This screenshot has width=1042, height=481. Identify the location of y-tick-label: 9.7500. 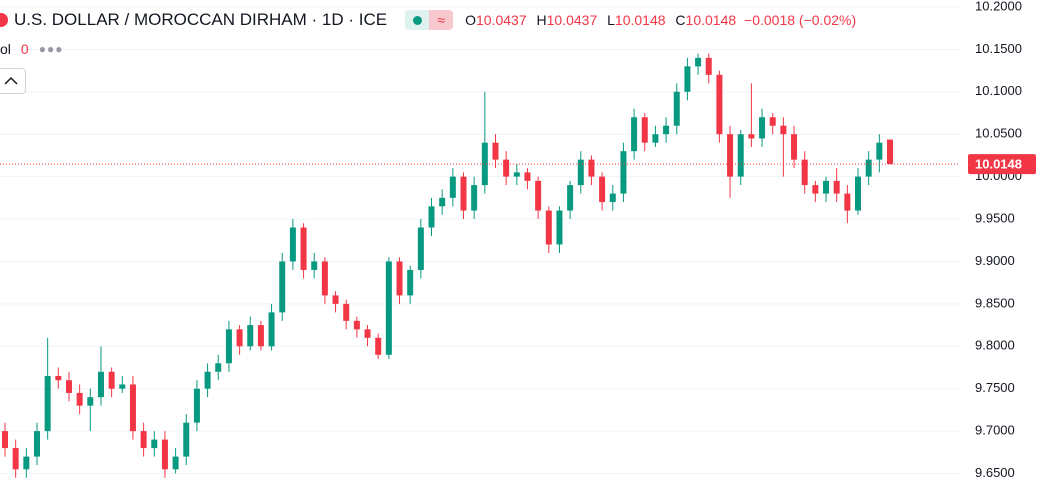
(995, 387).